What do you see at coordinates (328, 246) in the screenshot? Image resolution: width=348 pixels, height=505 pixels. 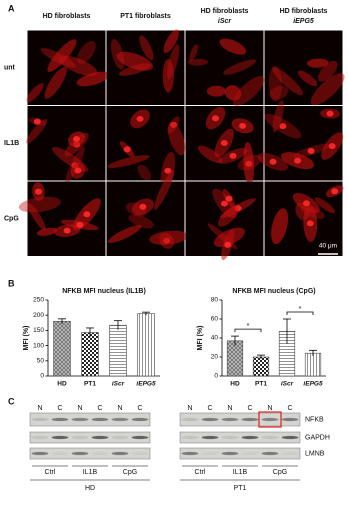 I see `scale-bar-label: 40 μm` at bounding box center [328, 246].